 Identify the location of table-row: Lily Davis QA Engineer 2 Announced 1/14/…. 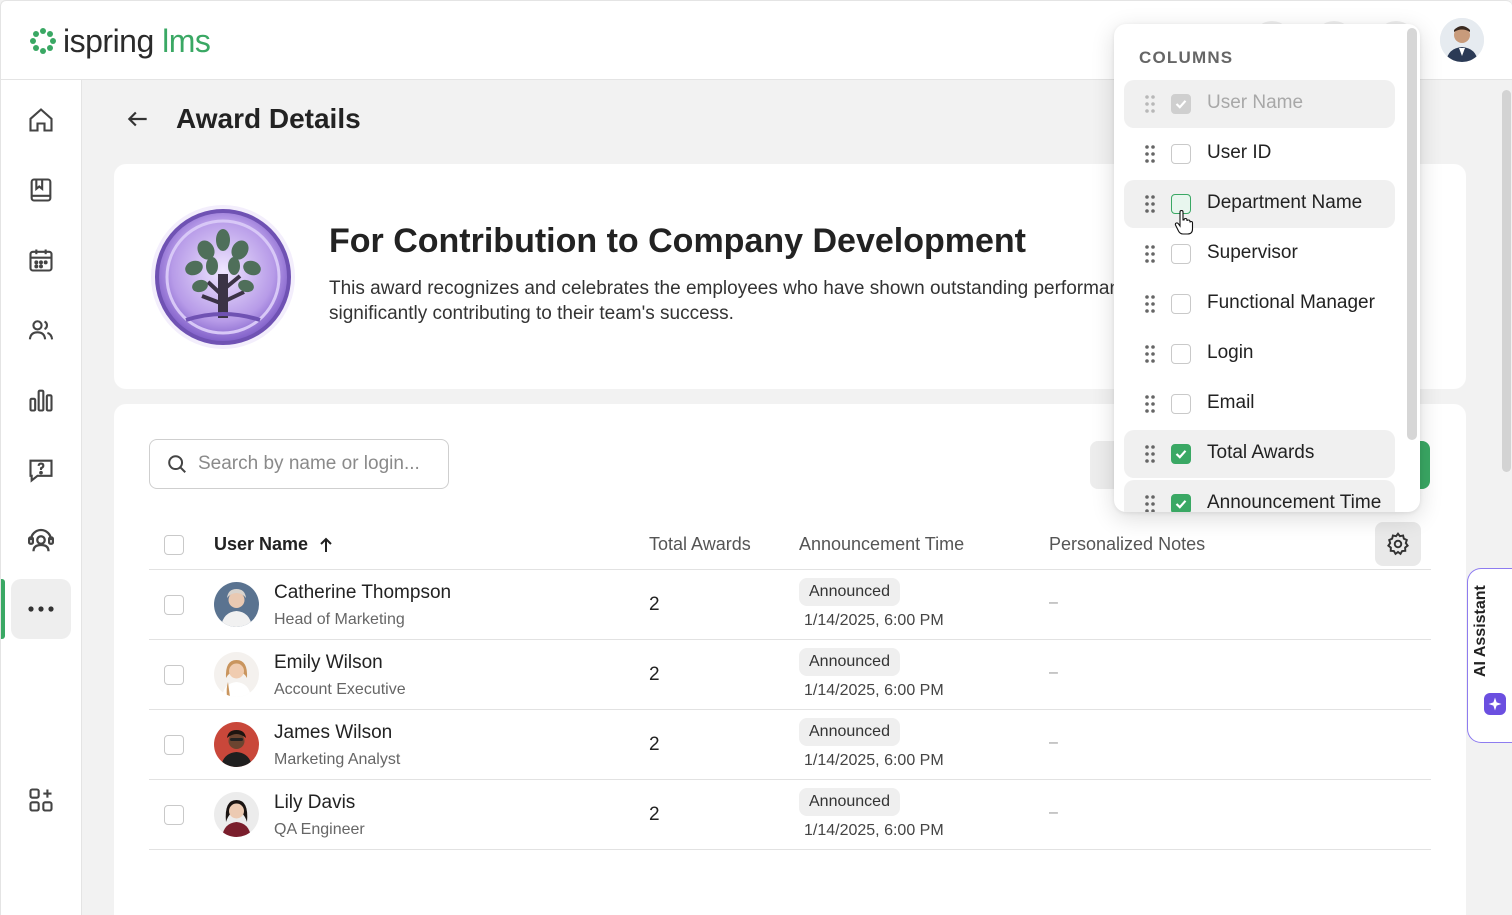
(790, 815).